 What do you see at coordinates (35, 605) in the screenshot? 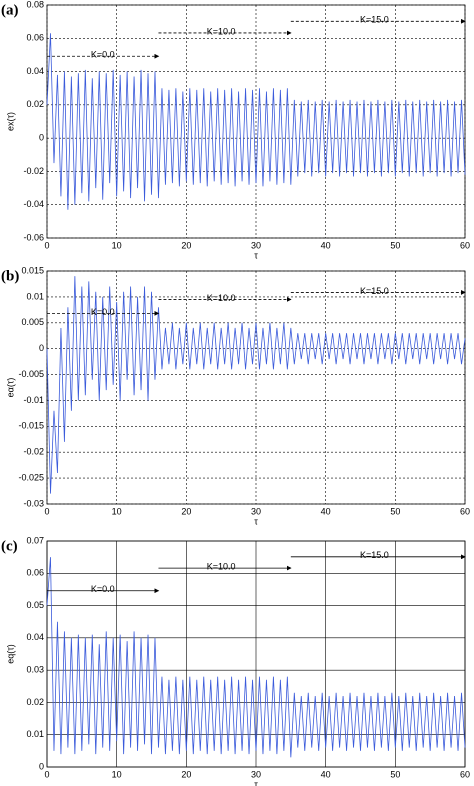
I see `y-tick-label: 0.05` at bounding box center [35, 605].